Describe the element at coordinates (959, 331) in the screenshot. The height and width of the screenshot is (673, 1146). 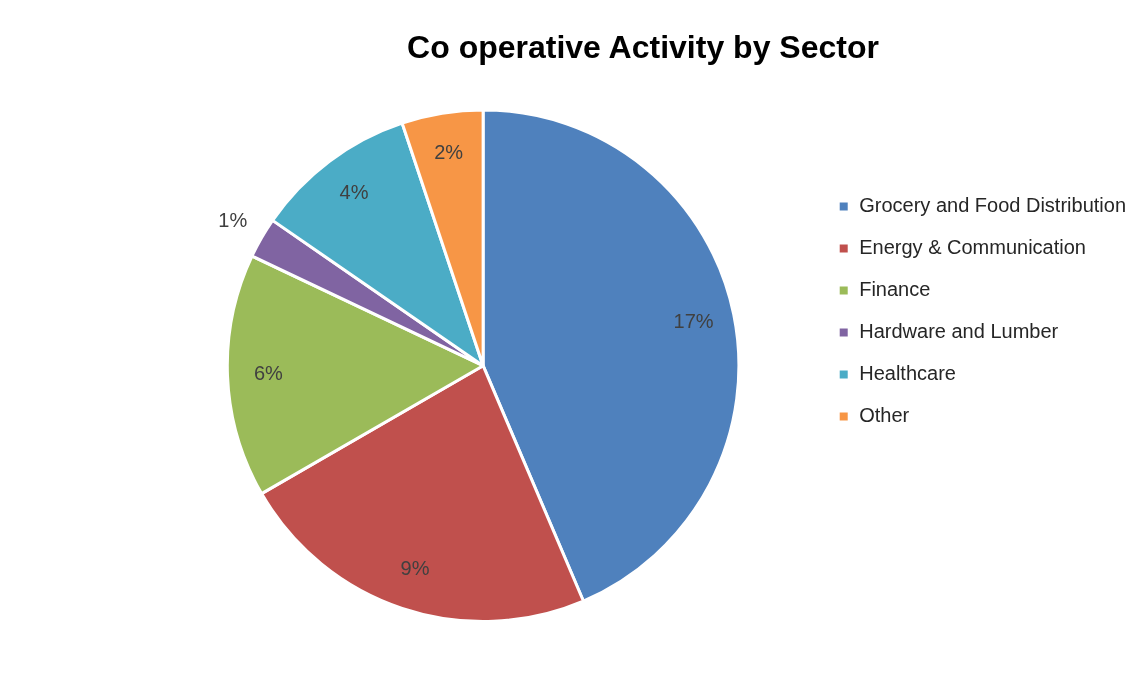
I see `legend-label: Hardware and Lumber` at that location.